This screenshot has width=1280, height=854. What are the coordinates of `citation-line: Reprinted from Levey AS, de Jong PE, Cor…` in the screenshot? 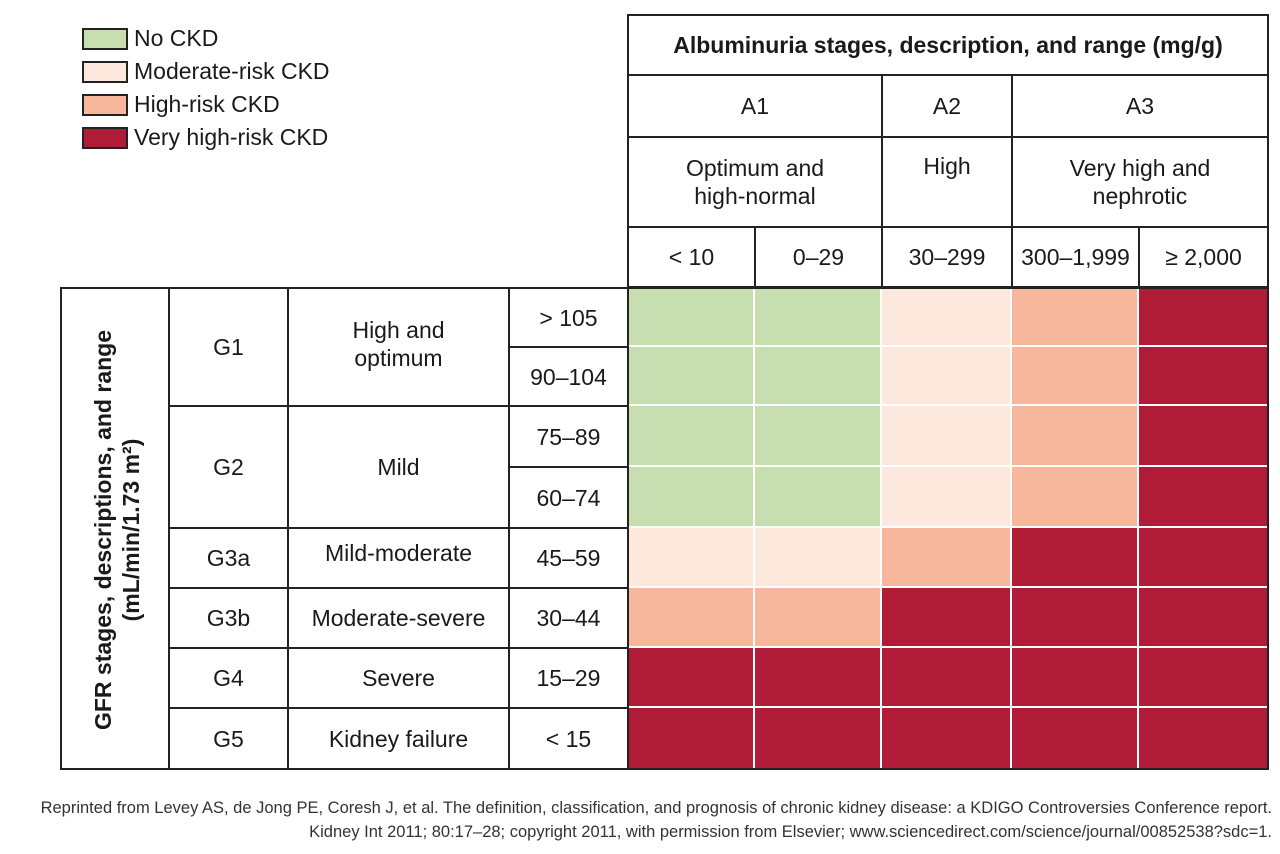 It's located at (656, 808).